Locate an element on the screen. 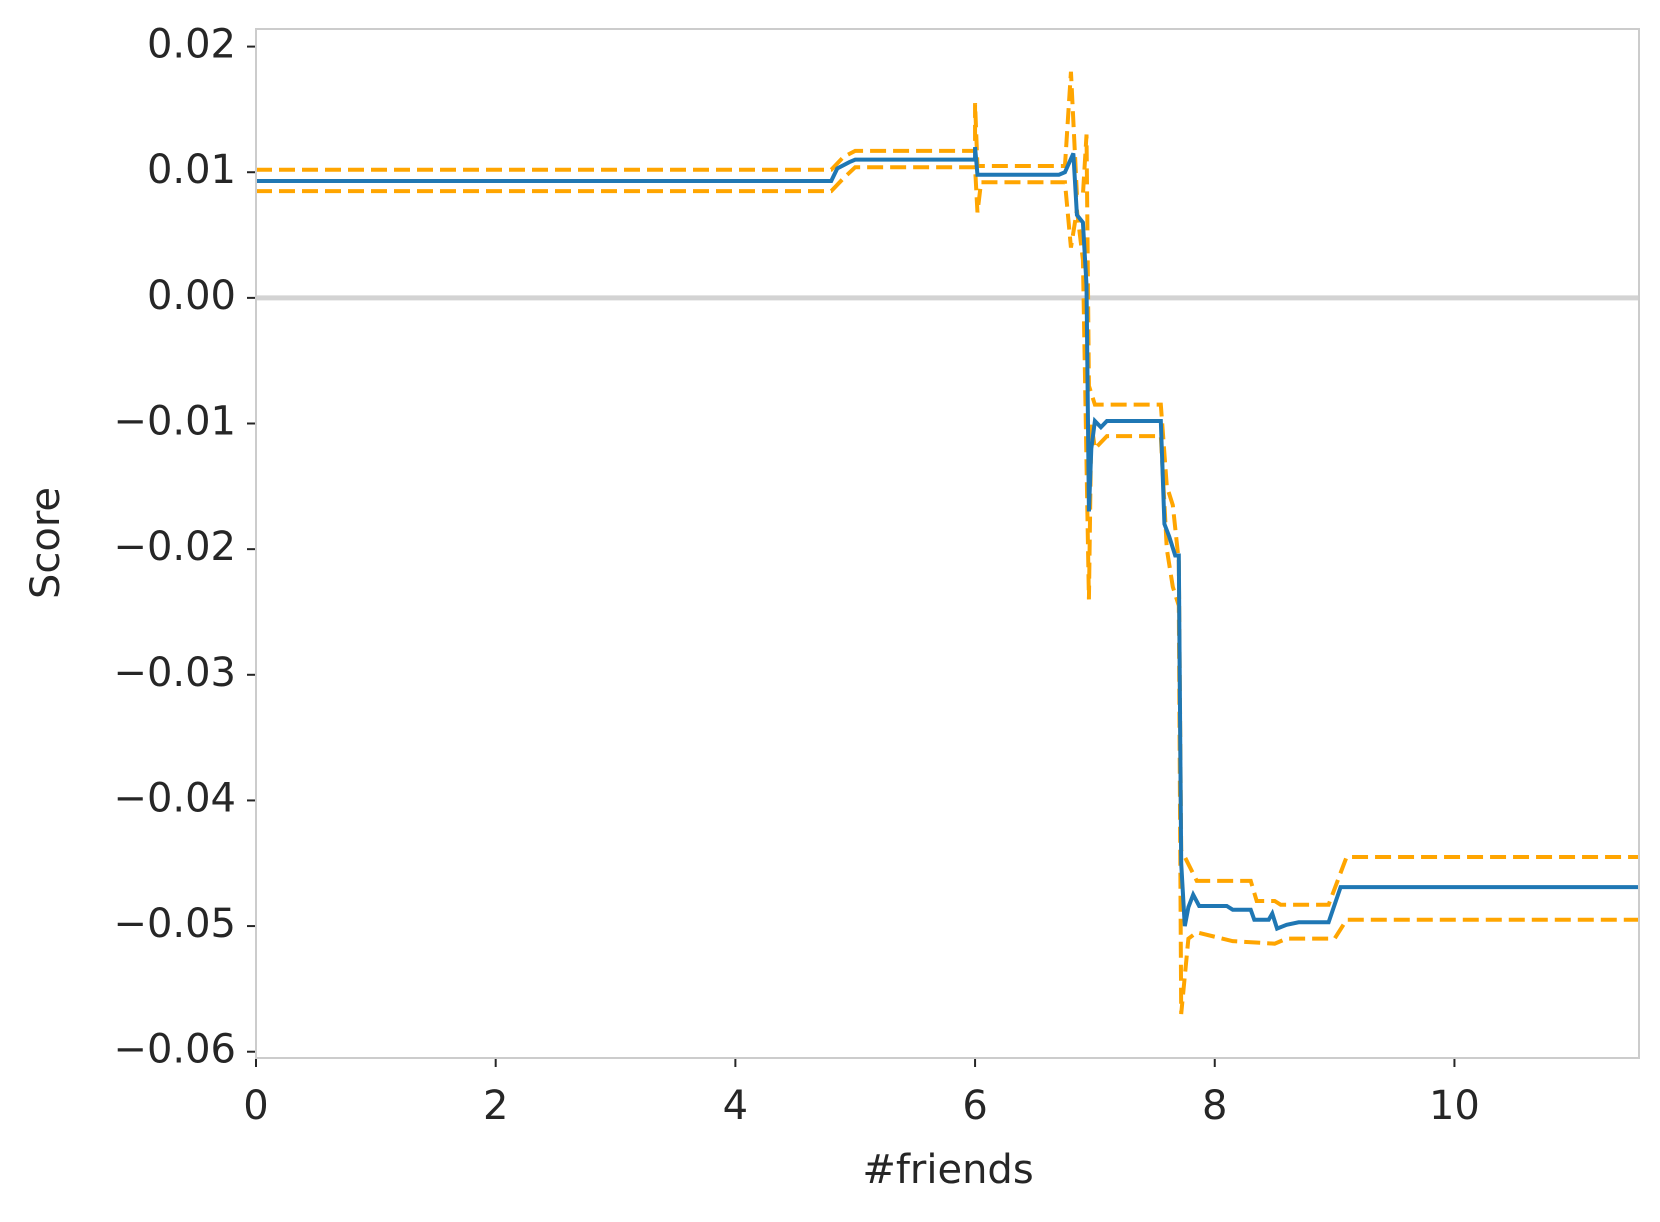 The width and height of the screenshot is (1660, 1222). x-tick-label: 8 is located at coordinates (1214, 1106).